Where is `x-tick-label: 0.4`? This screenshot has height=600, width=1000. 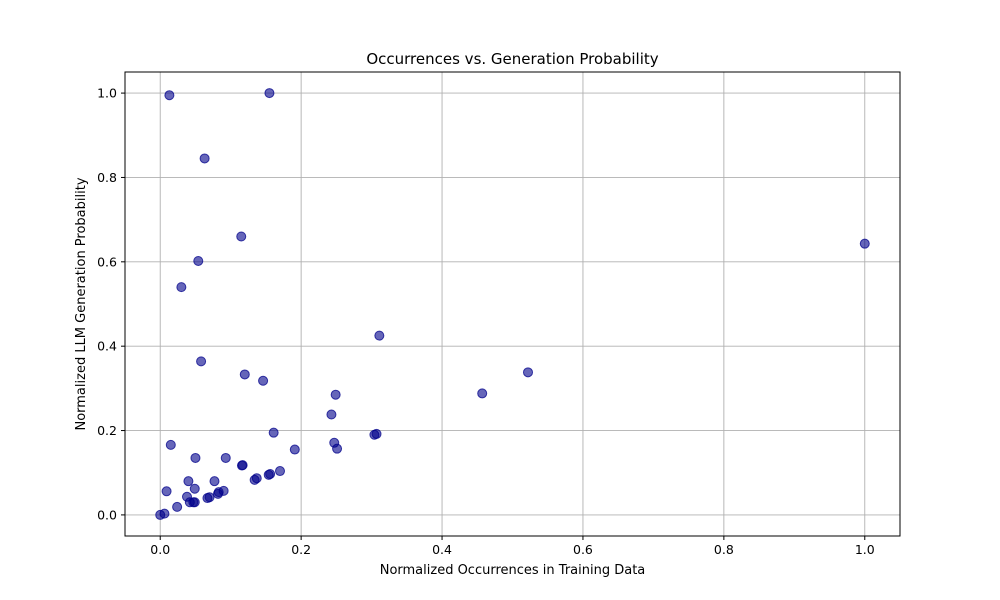 x-tick-label: 0.4 is located at coordinates (442, 549).